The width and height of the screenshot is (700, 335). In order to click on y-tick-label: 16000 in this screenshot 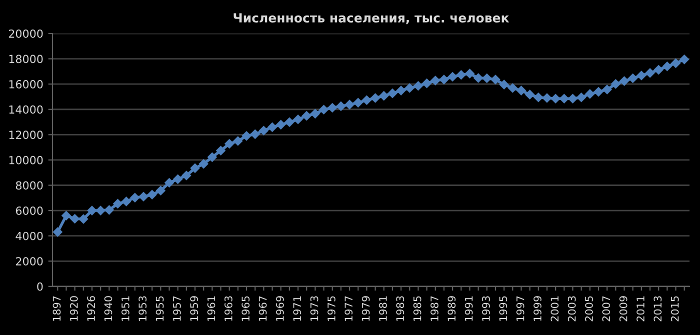, I will do `click(26, 84)`.